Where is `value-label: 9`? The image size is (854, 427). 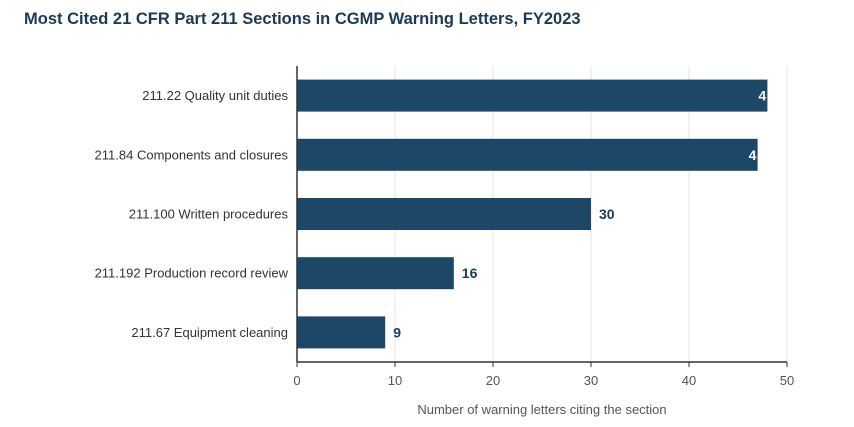 value-label: 9 is located at coordinates (397, 332).